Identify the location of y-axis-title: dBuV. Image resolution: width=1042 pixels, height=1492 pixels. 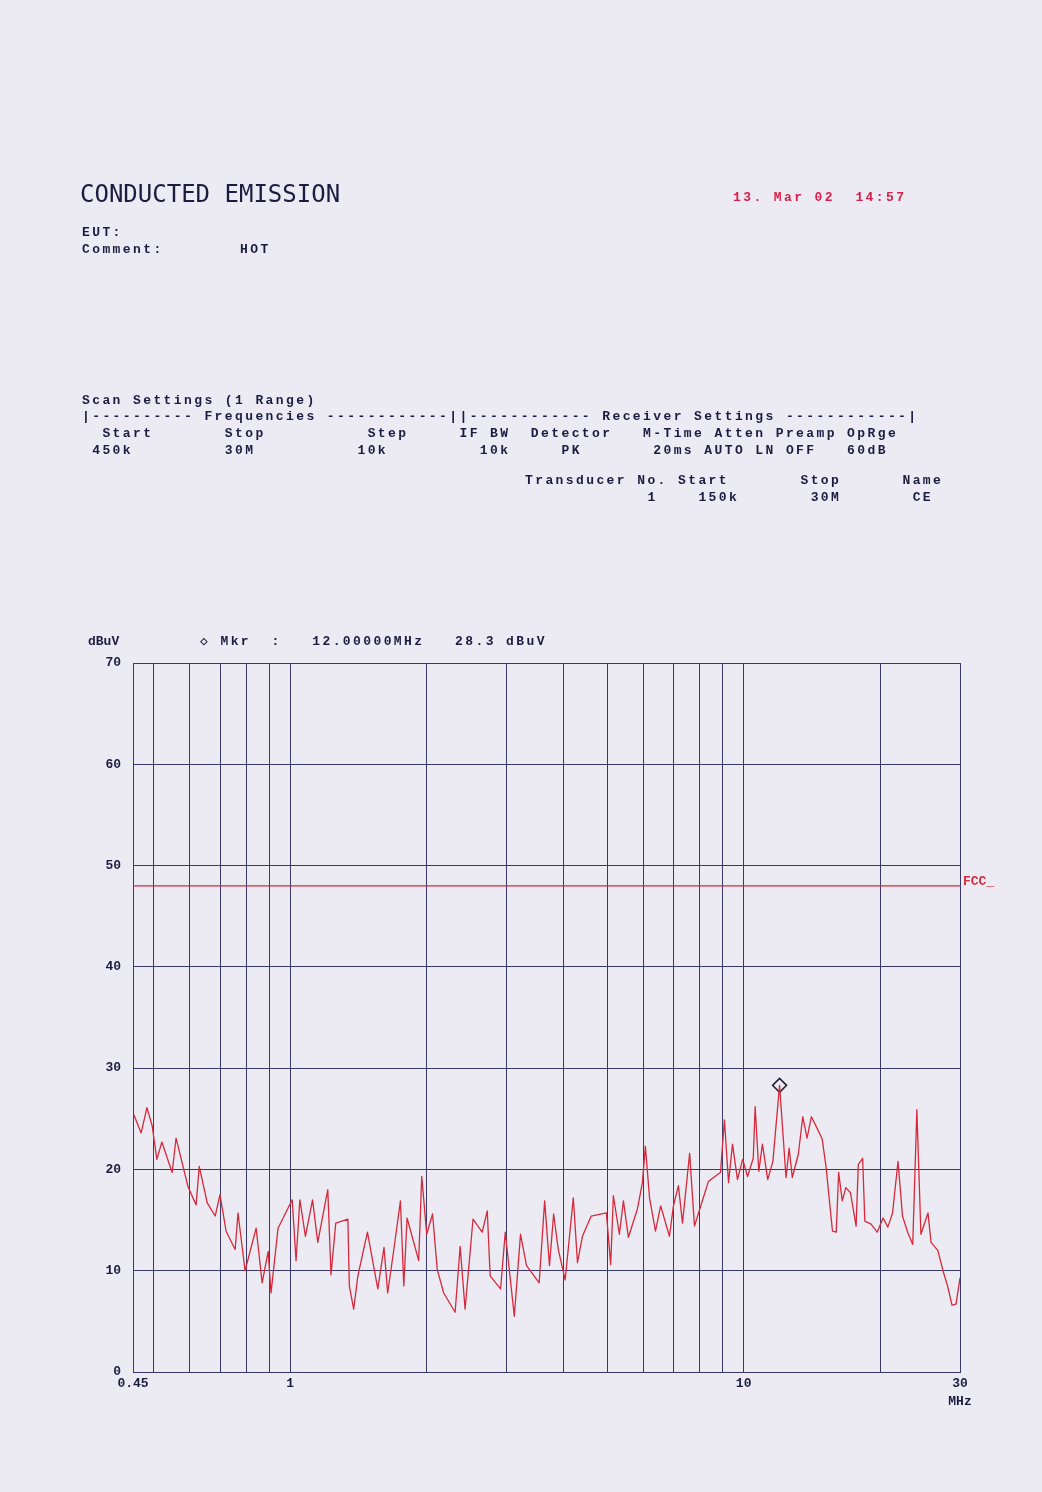
(104, 642).